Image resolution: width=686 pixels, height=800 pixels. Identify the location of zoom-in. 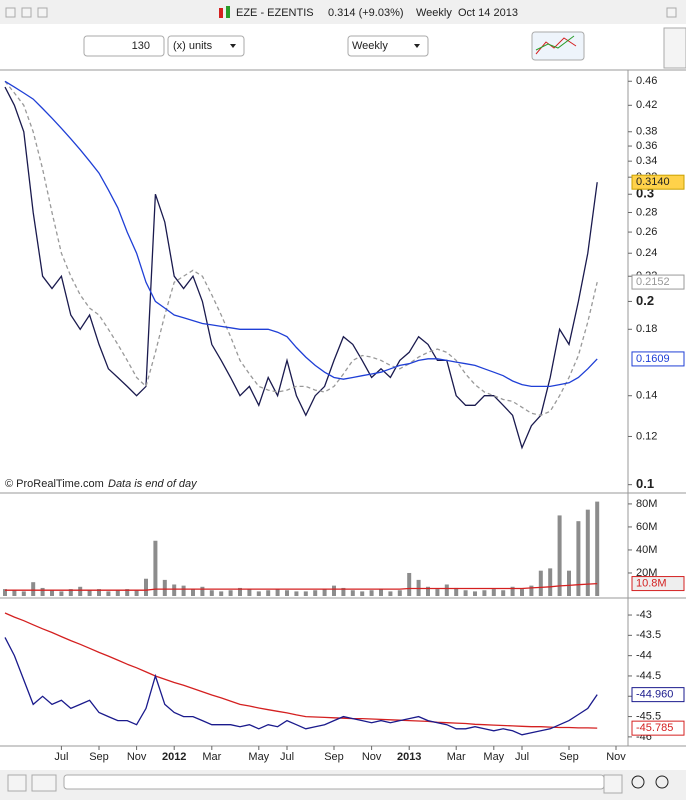
(662, 782).